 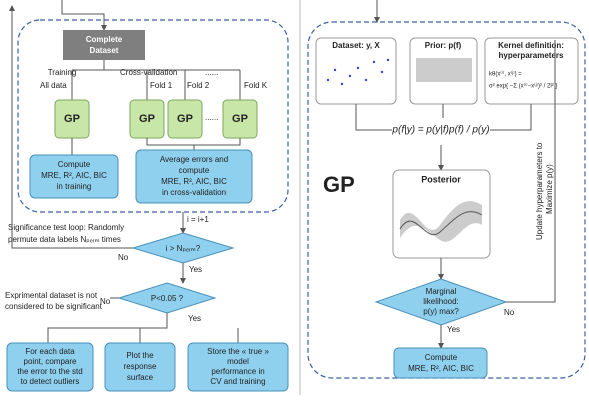 I want to click on label: Dataset: y, X, so click(x=356, y=45).